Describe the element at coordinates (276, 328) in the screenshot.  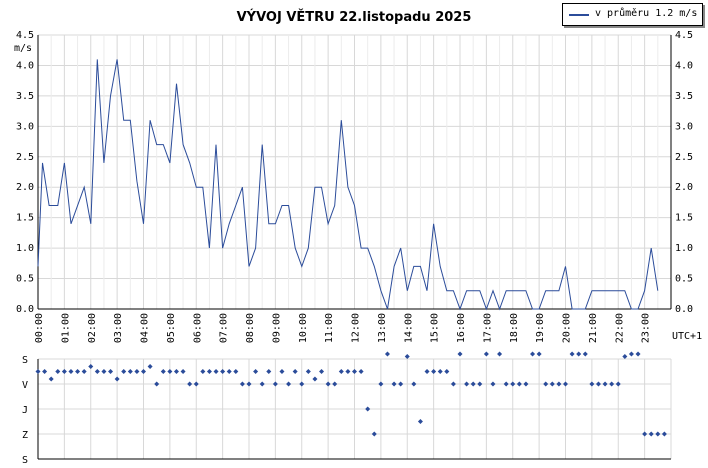
I see `x-tick-label: 09:00` at that location.